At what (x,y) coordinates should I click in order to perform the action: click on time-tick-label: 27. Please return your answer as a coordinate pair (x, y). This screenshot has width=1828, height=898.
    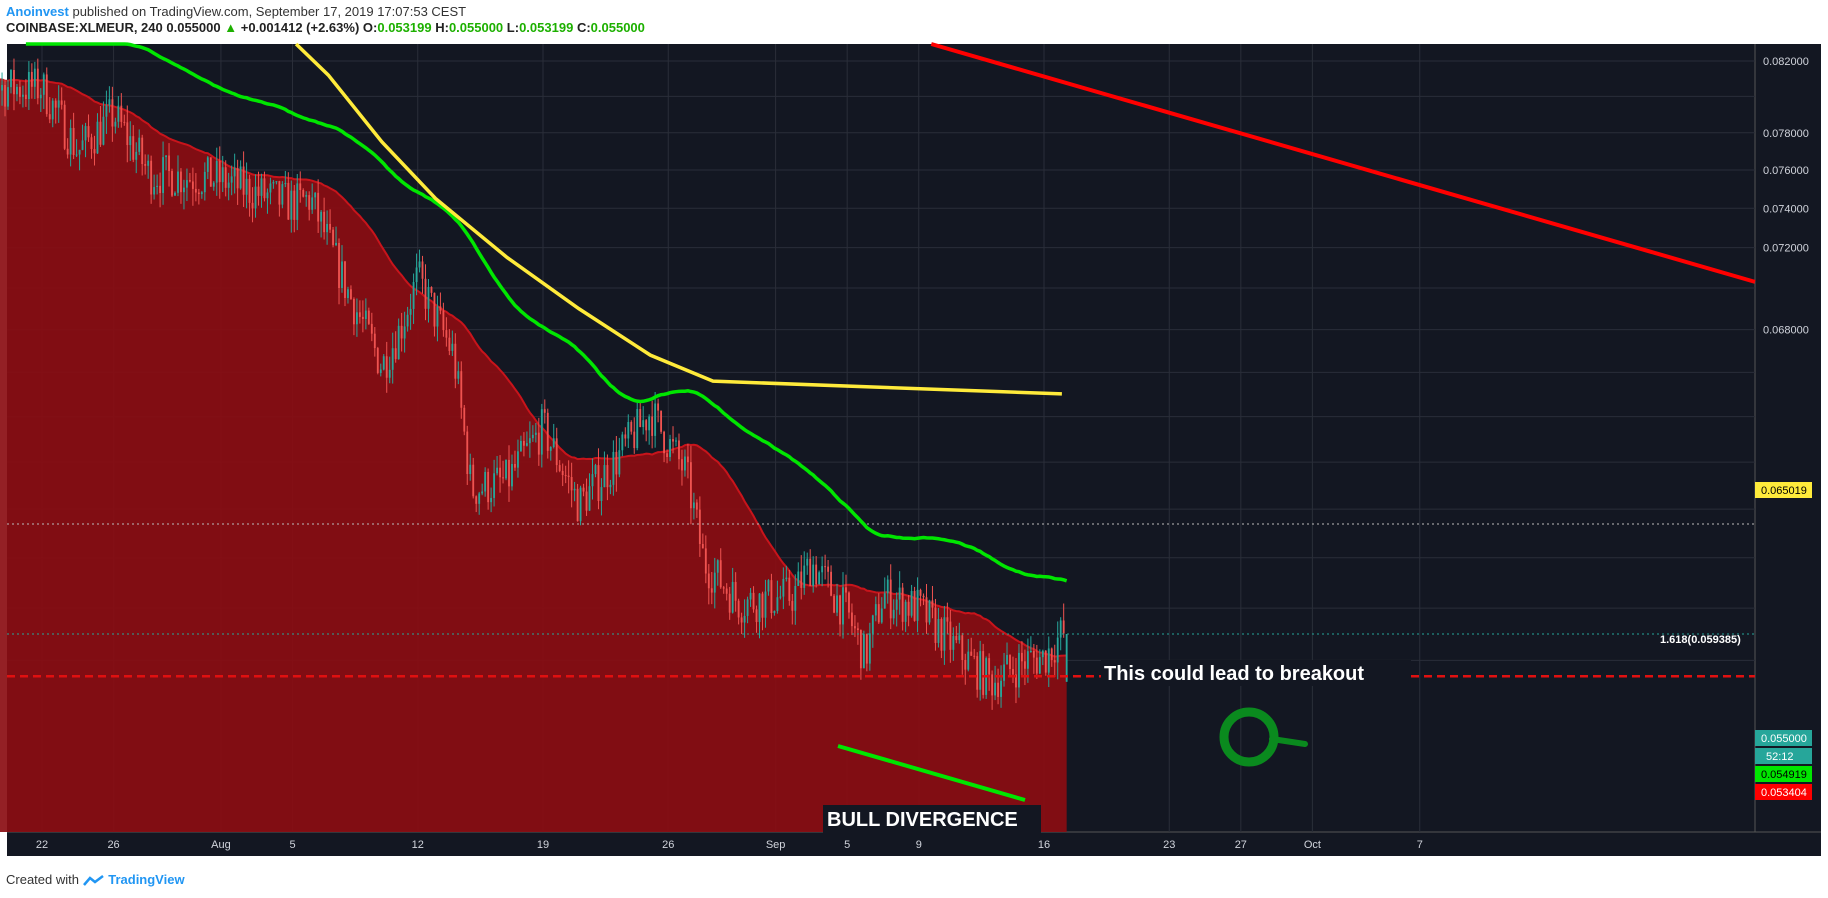
    Looking at the image, I should click on (1241, 845).